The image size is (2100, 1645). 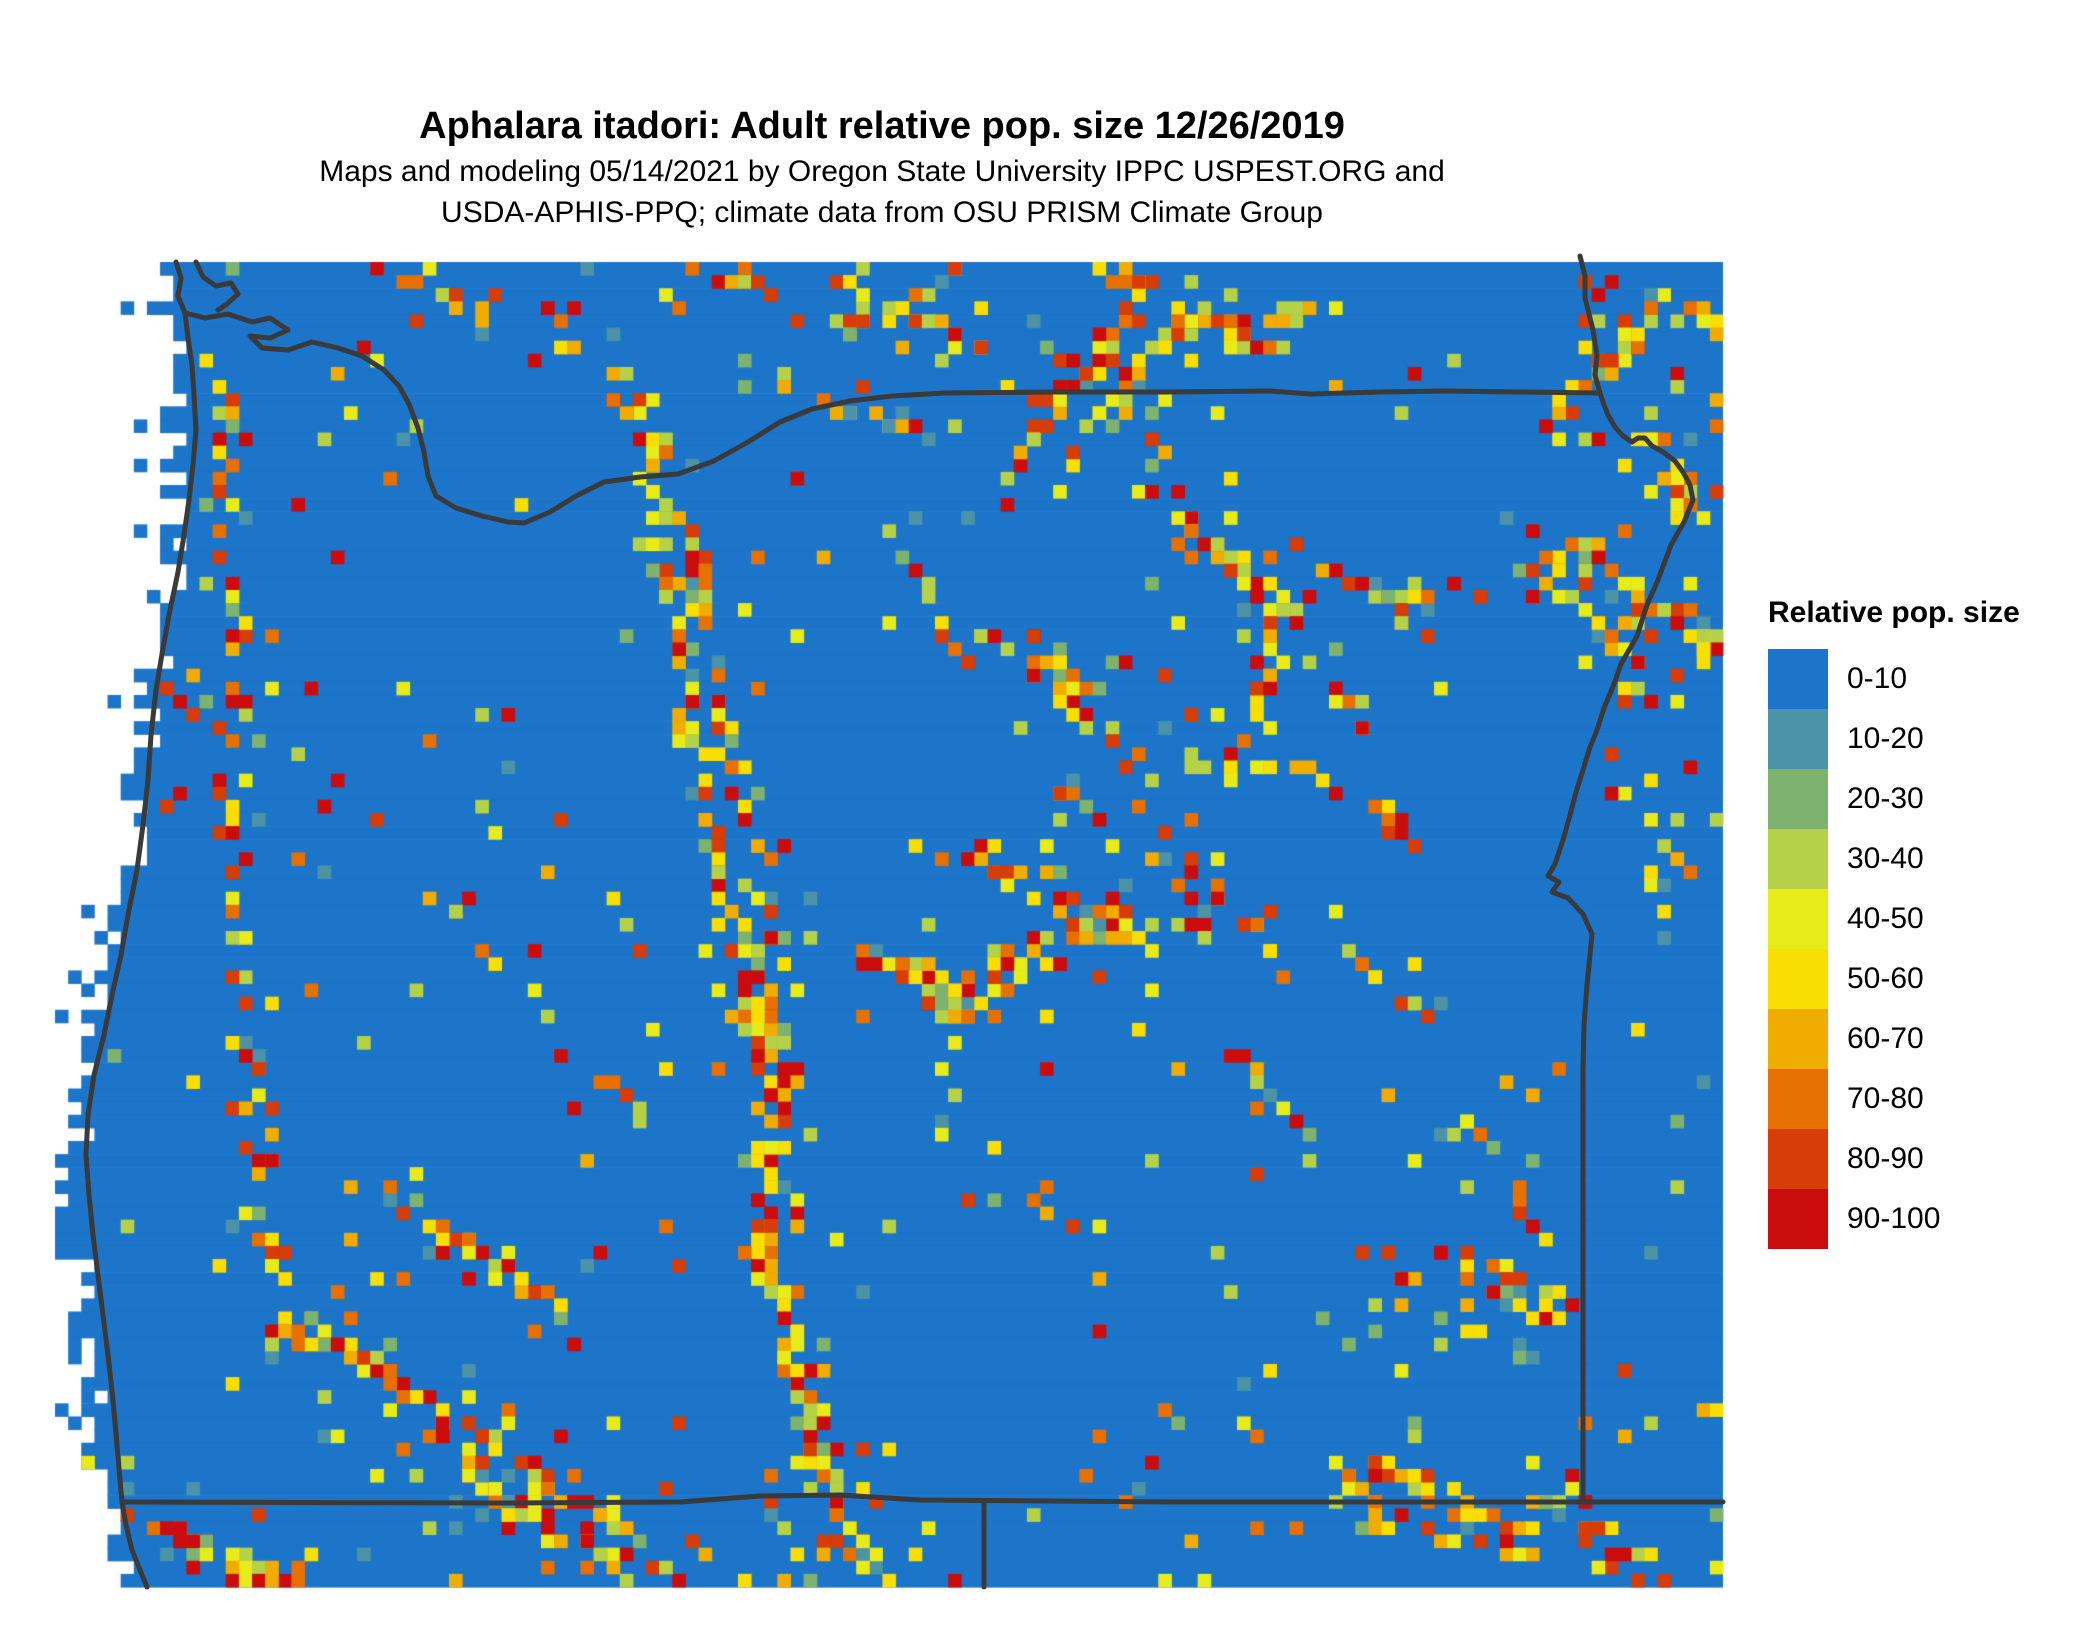 I want to click on legend-item: 30-40, so click(x=1928, y=859).